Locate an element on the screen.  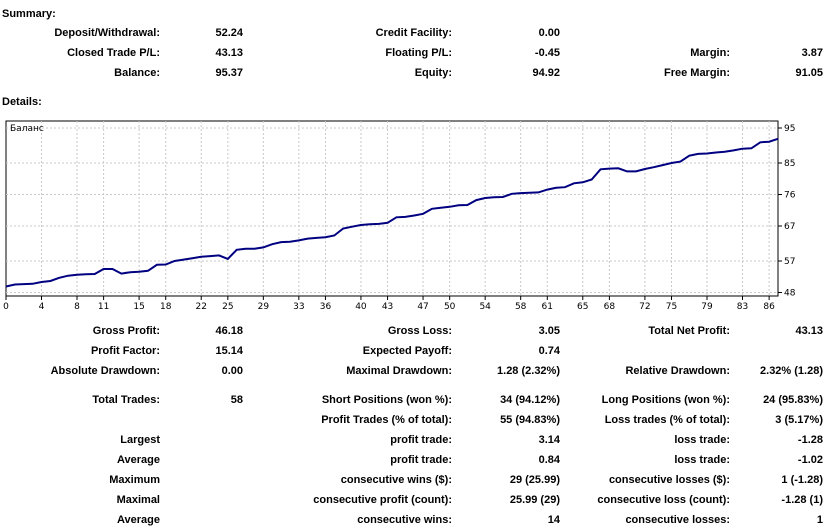
chart-x-tick-label: 15 is located at coordinates (138, 307).